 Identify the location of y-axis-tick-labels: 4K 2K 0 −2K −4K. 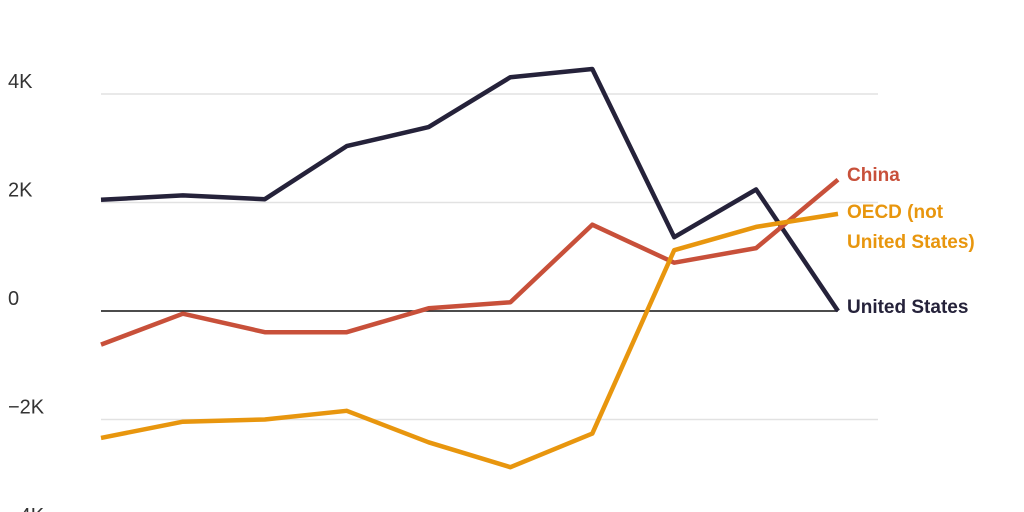
(26, 291).